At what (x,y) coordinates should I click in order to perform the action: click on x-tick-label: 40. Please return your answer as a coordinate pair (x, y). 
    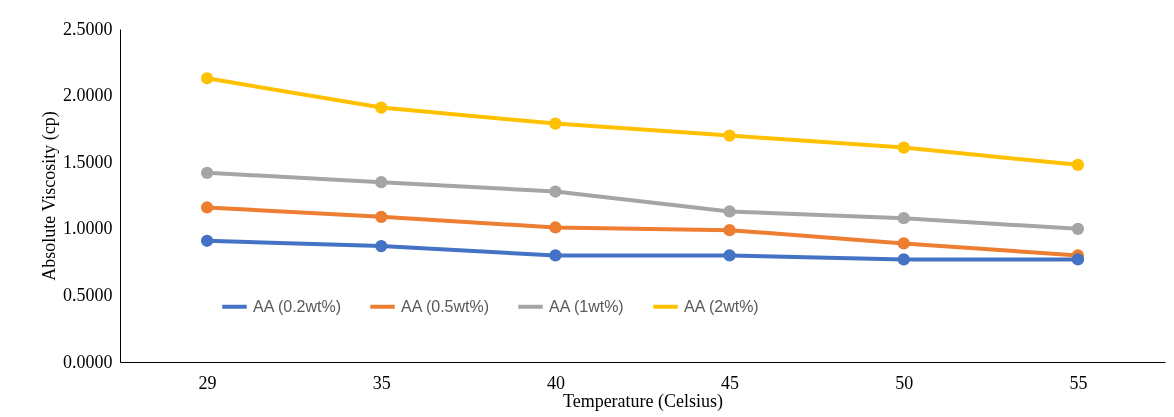
    Looking at the image, I should click on (555, 382).